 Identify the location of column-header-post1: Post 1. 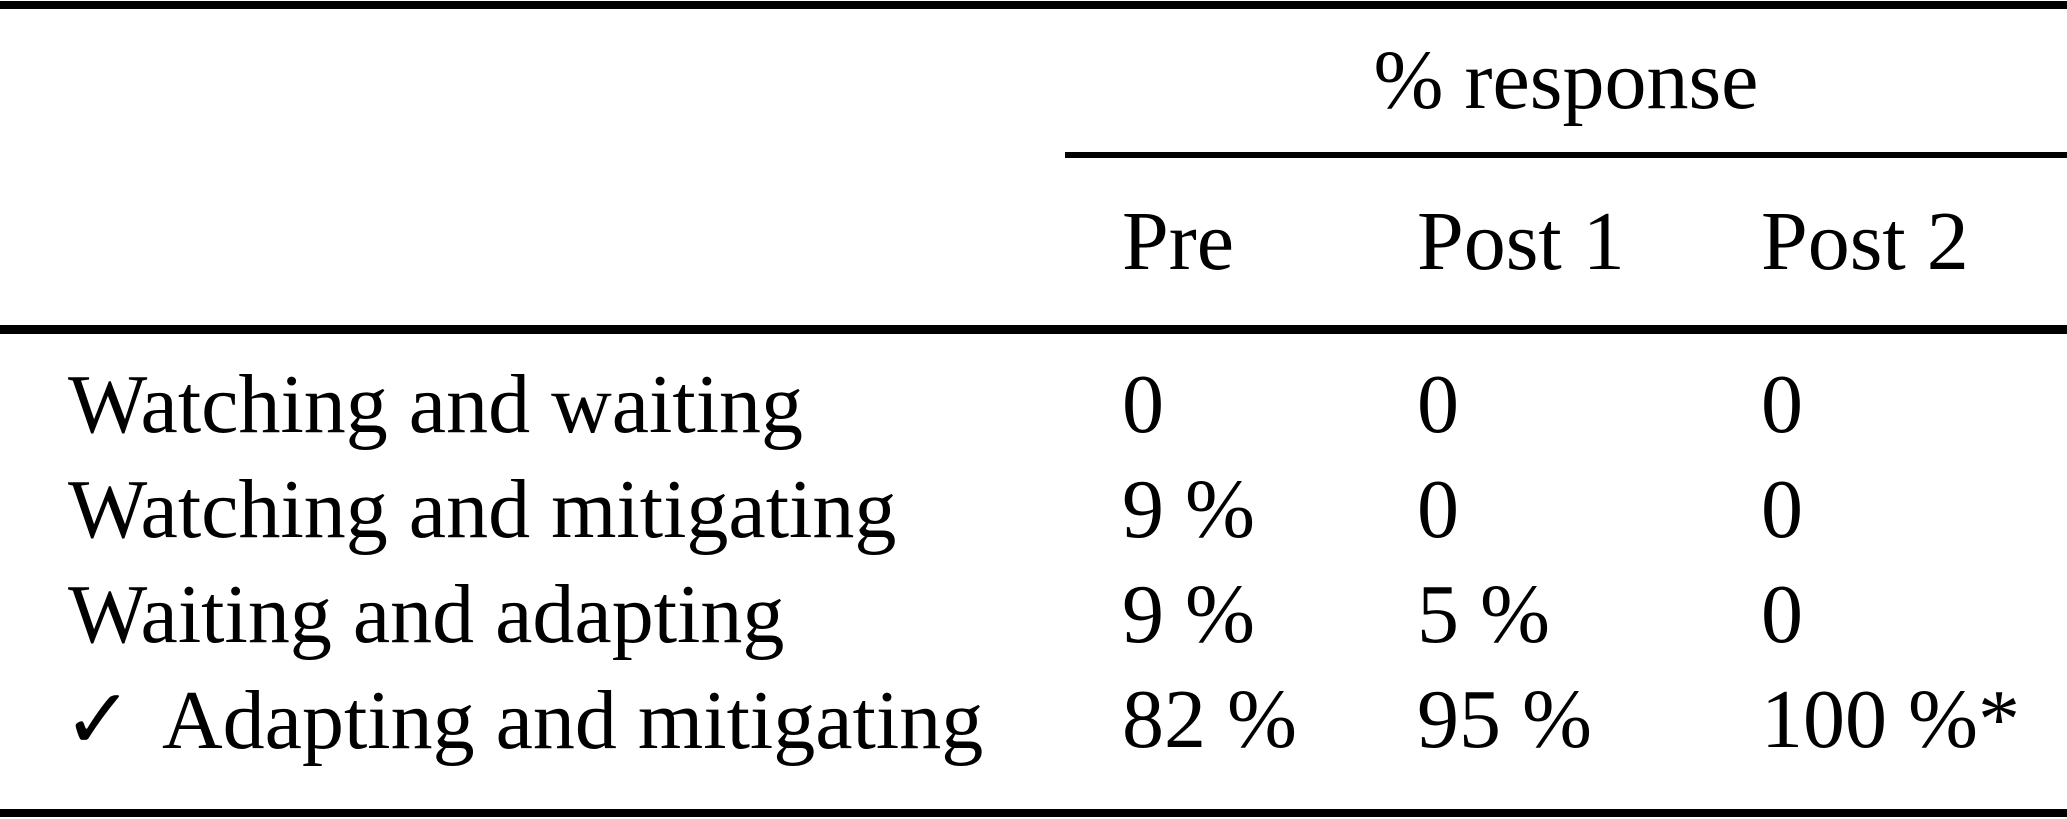
(1521, 241).